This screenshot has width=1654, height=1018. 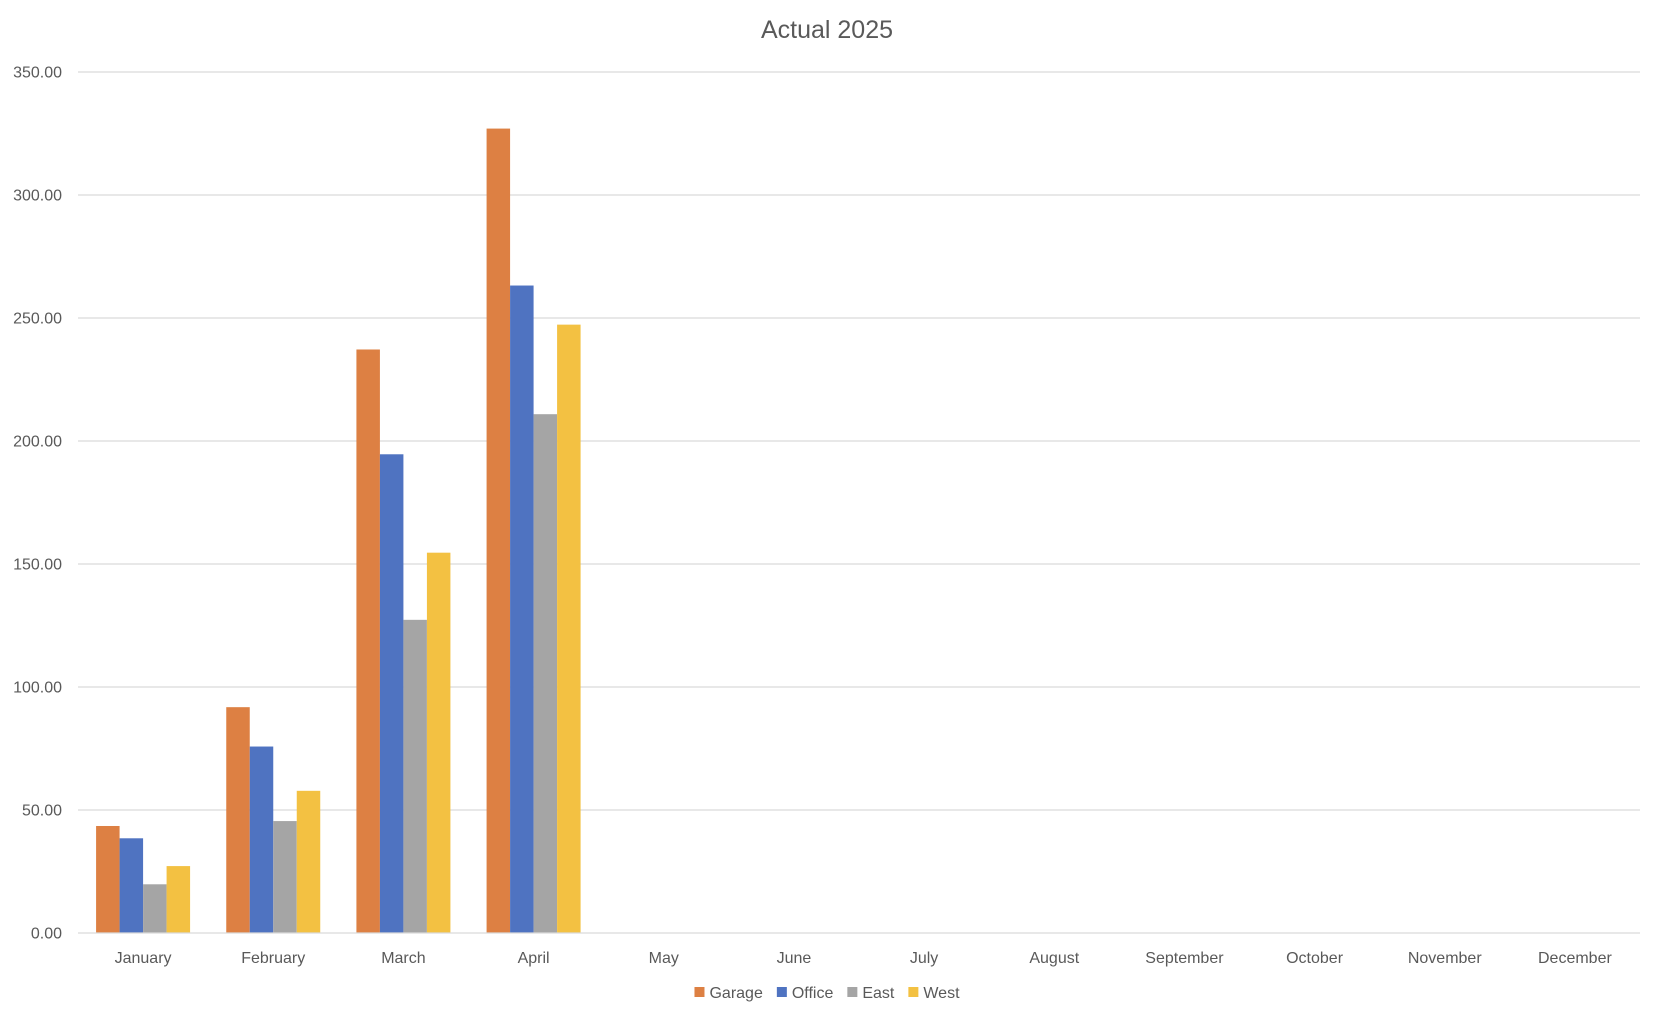 I want to click on bar-east-february, so click(x=285, y=877).